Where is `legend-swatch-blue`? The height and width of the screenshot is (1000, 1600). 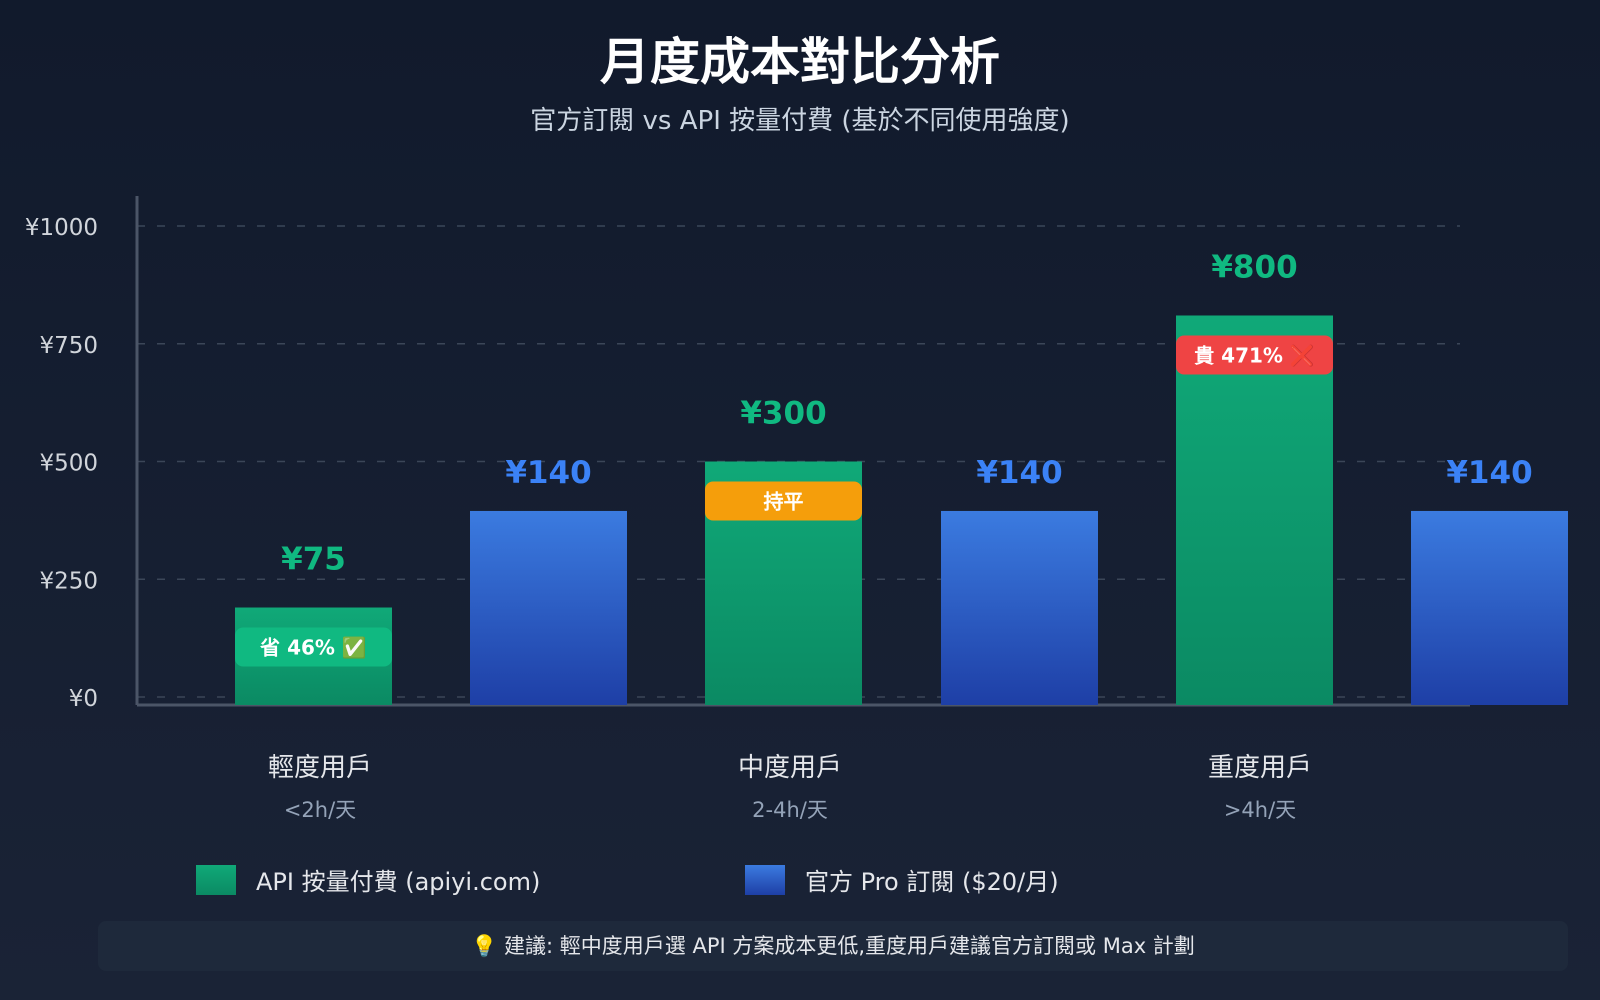 legend-swatch-blue is located at coordinates (765, 879).